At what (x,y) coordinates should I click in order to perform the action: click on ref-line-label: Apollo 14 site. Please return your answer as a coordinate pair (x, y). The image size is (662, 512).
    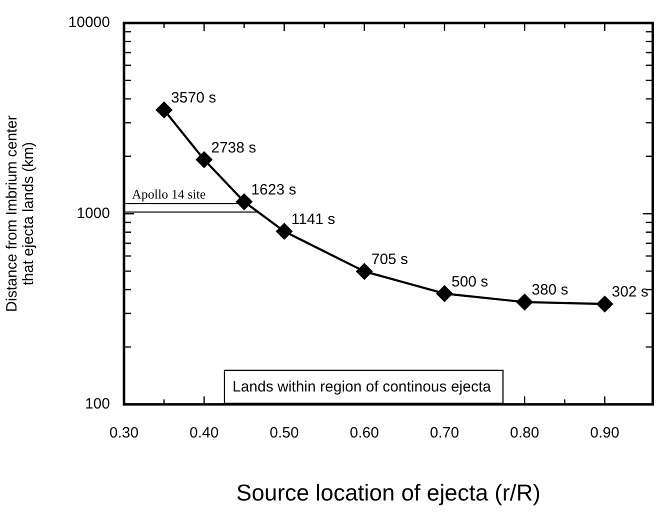
    Looking at the image, I should click on (169, 194).